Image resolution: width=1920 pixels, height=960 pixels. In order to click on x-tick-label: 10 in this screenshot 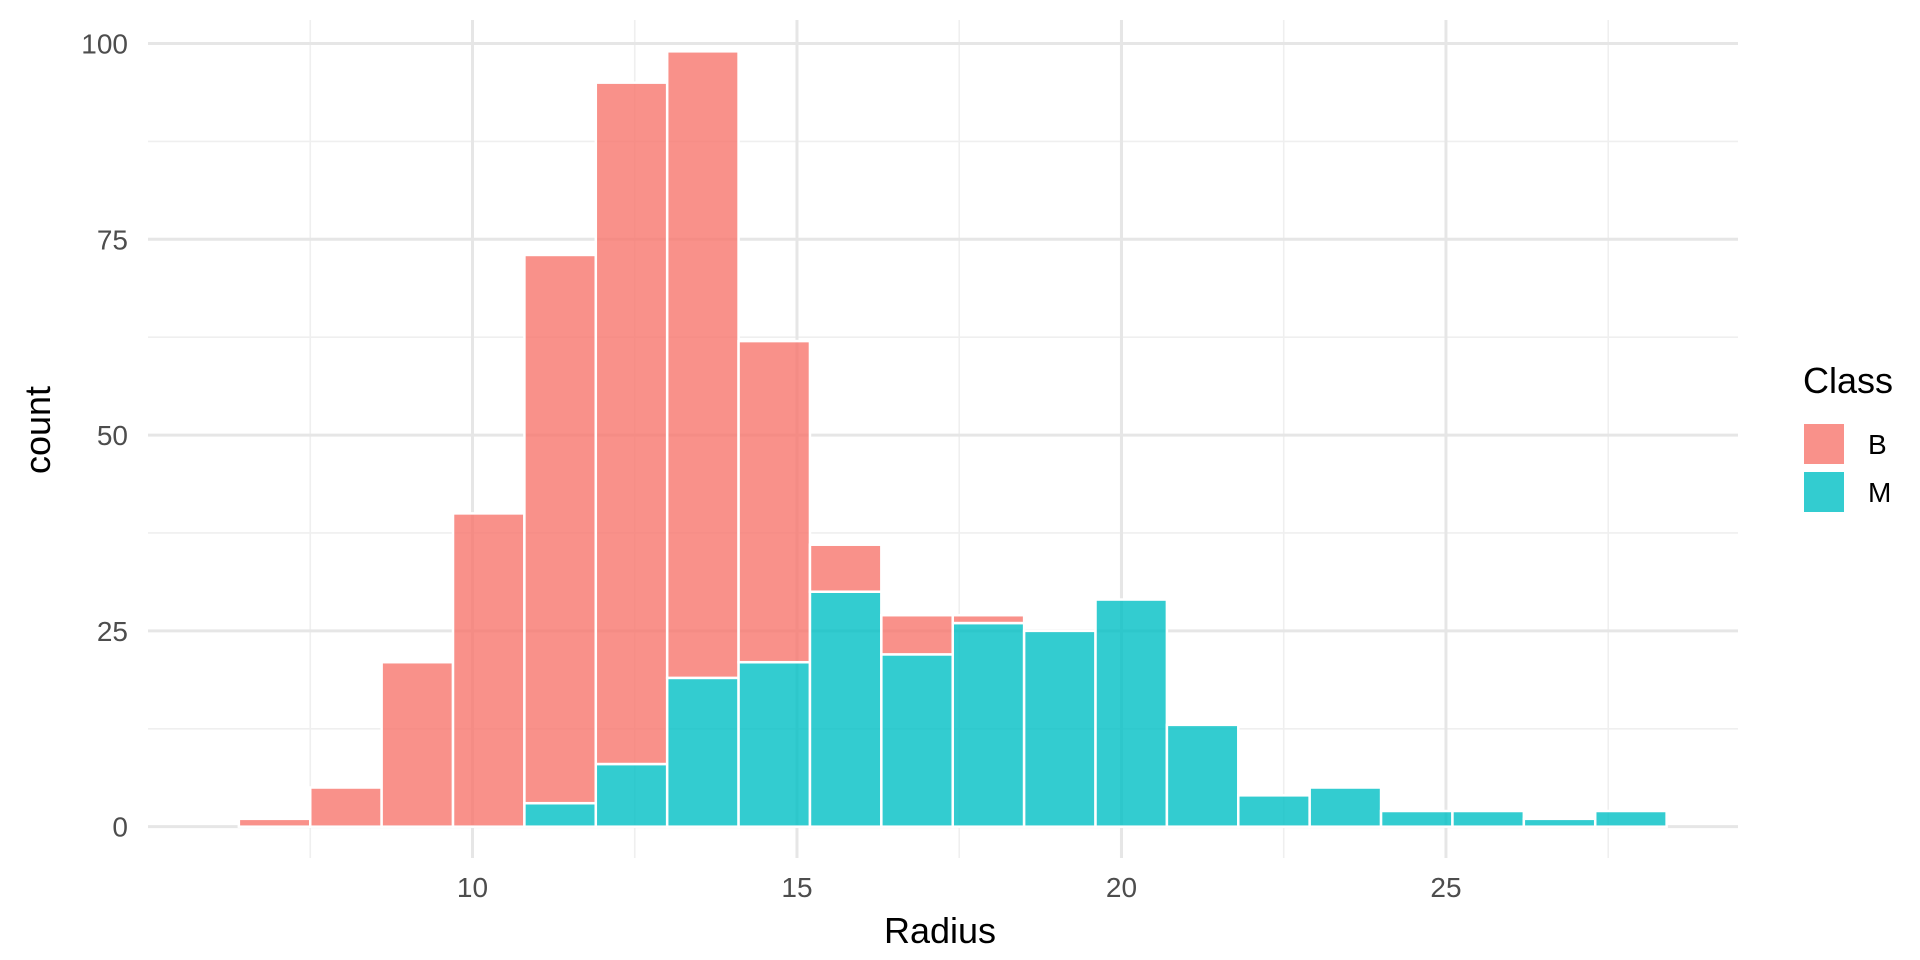, I will do `click(472, 887)`.